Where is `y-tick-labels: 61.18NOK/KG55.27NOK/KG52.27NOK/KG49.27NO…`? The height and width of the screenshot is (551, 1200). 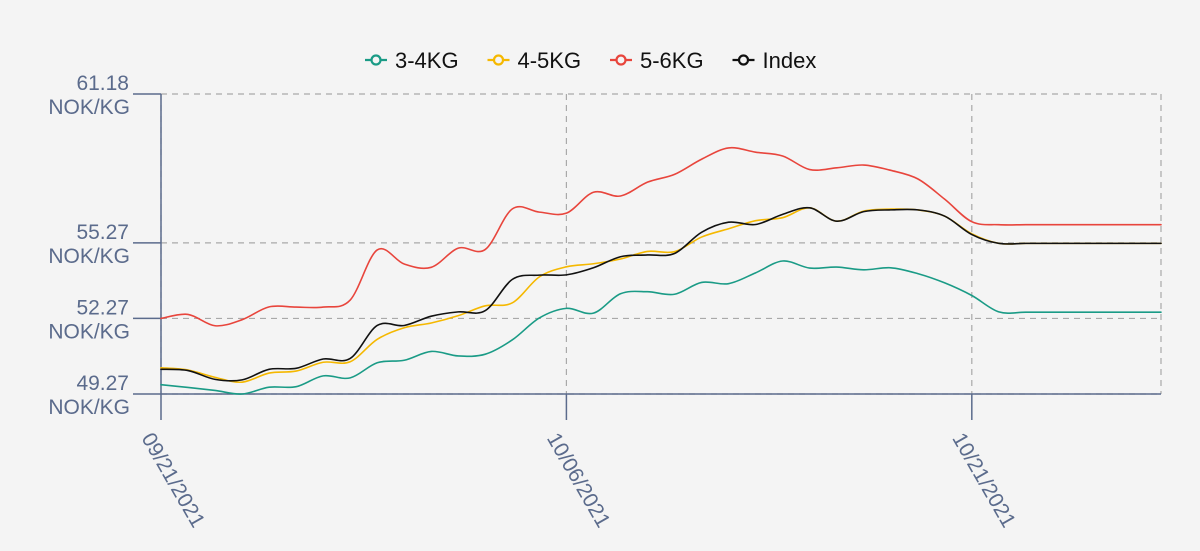
y-tick-labels: 61.18NOK/KG55.27NOK/KG52.27NOK/KG49.27NO… is located at coordinates (89, 245).